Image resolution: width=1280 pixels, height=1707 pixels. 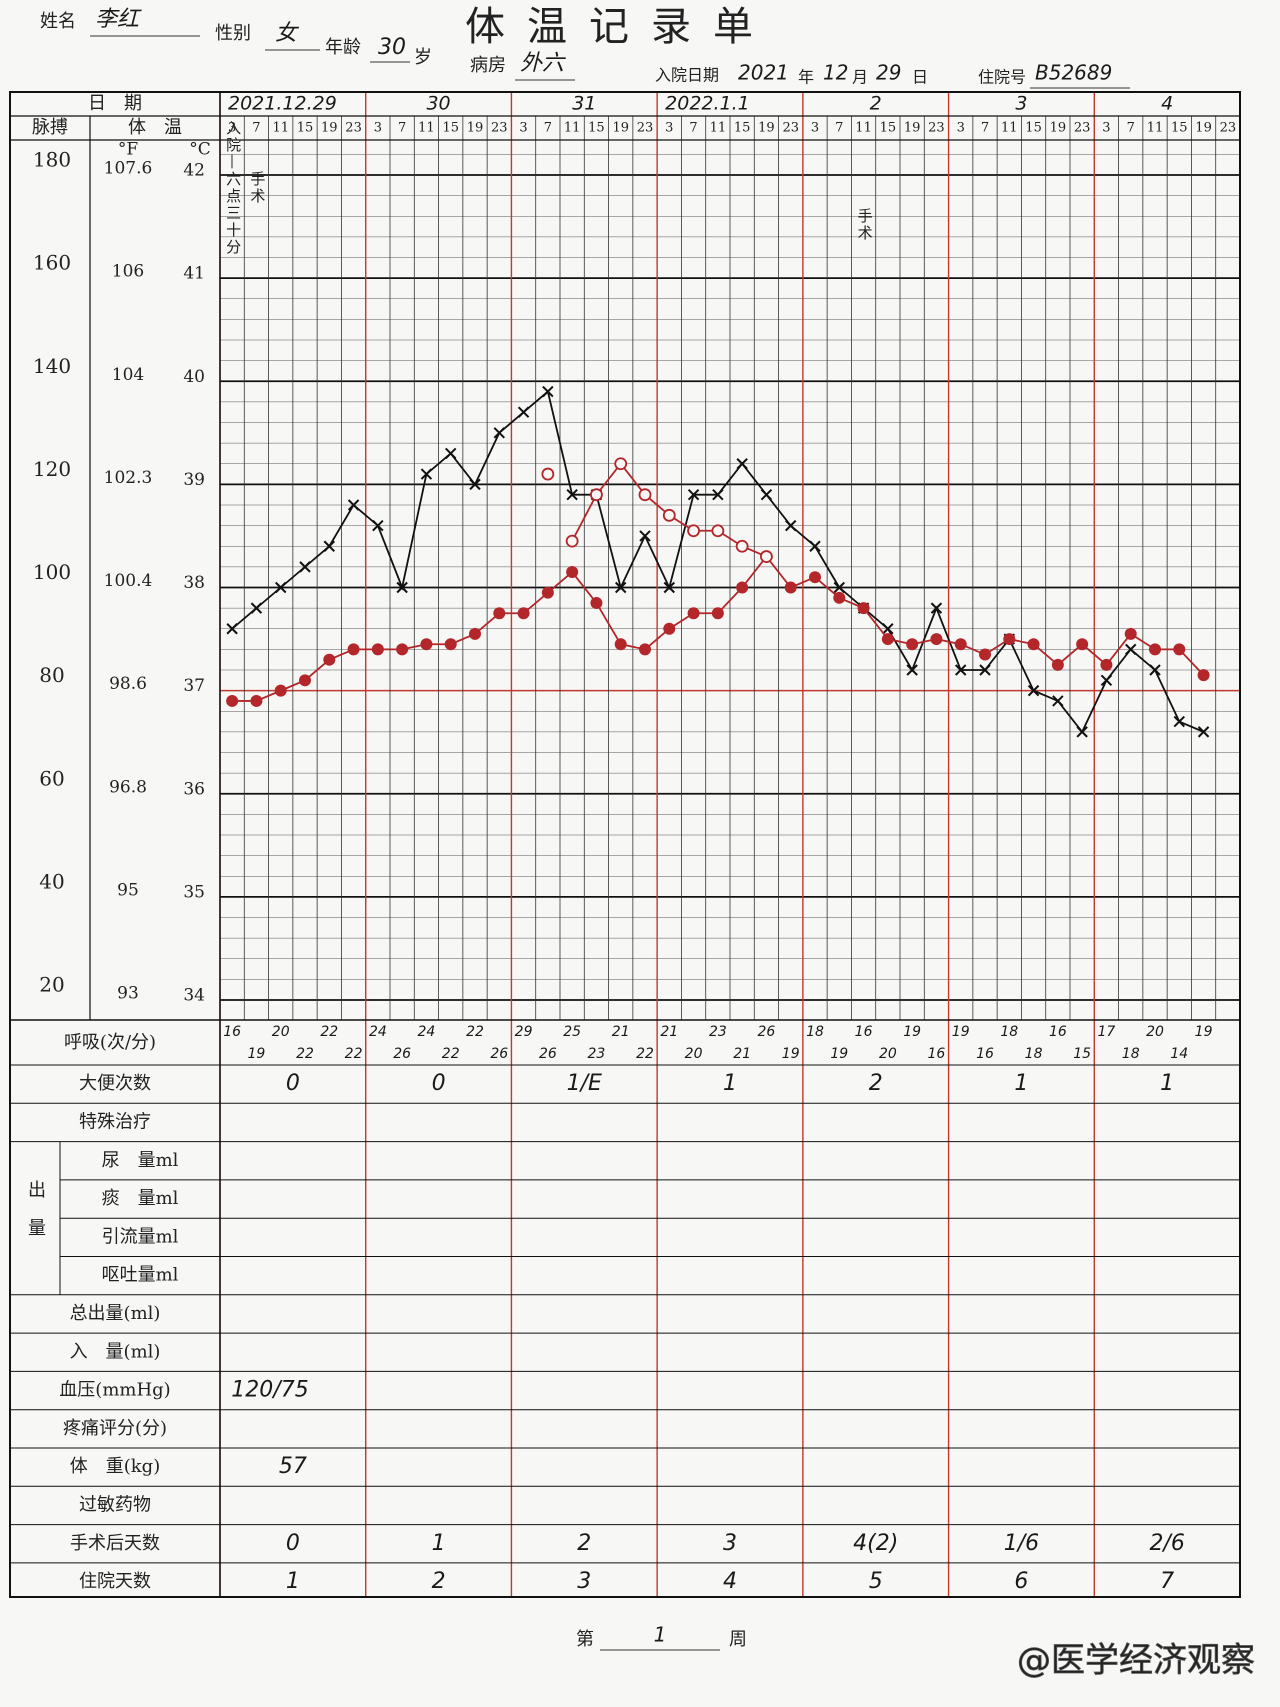 What do you see at coordinates (585, 1639) in the screenshot?
I see `footer: 第` at bounding box center [585, 1639].